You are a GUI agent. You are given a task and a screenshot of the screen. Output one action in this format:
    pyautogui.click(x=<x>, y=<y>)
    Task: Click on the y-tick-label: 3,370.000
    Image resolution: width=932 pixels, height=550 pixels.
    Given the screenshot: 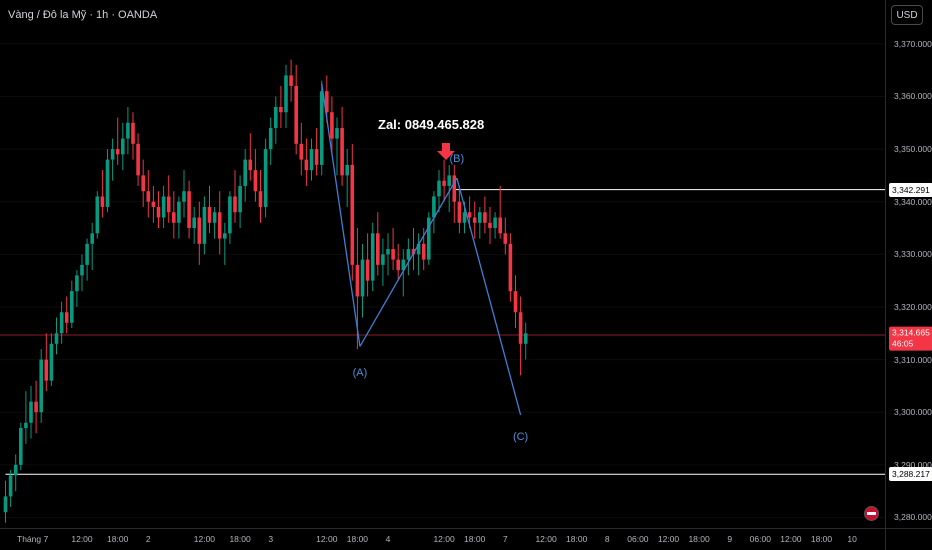 What is the action you would take?
    pyautogui.click(x=913, y=43)
    